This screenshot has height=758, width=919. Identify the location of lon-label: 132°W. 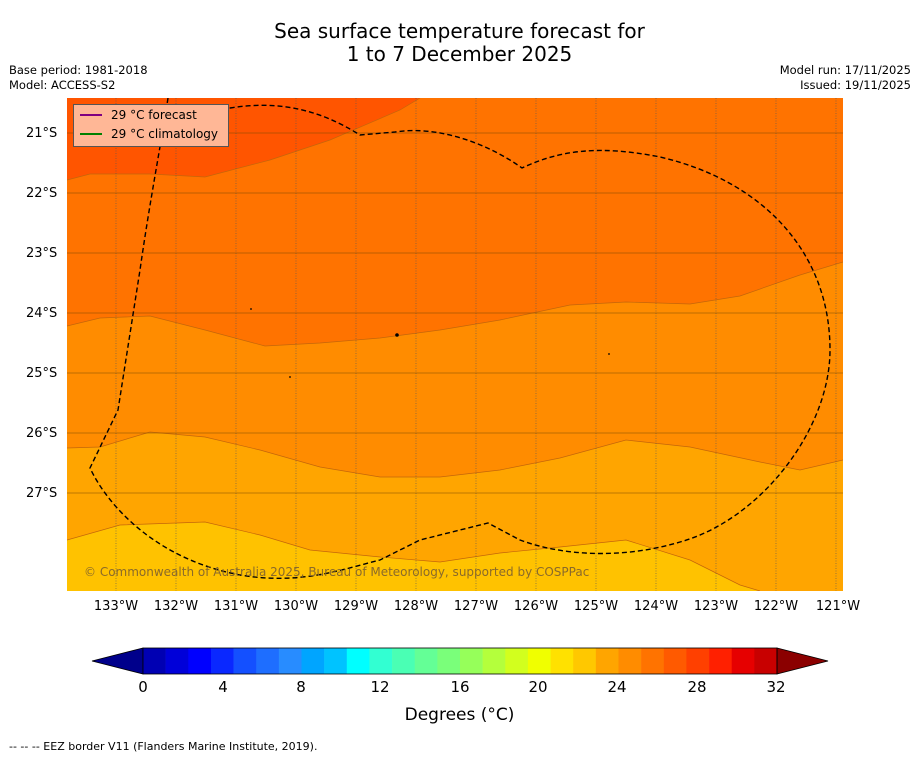
(176, 606).